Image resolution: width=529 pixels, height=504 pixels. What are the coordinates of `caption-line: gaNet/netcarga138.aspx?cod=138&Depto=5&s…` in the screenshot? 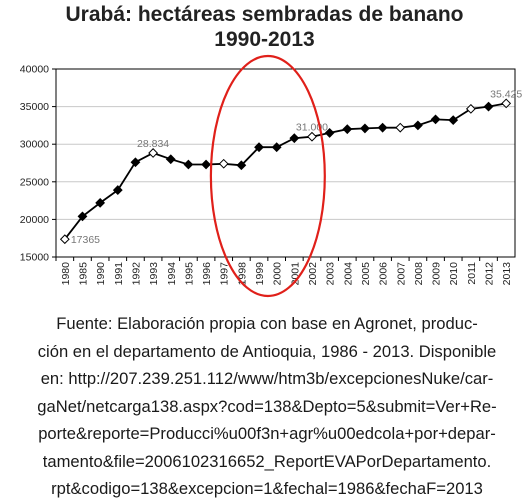 It's located at (267, 406).